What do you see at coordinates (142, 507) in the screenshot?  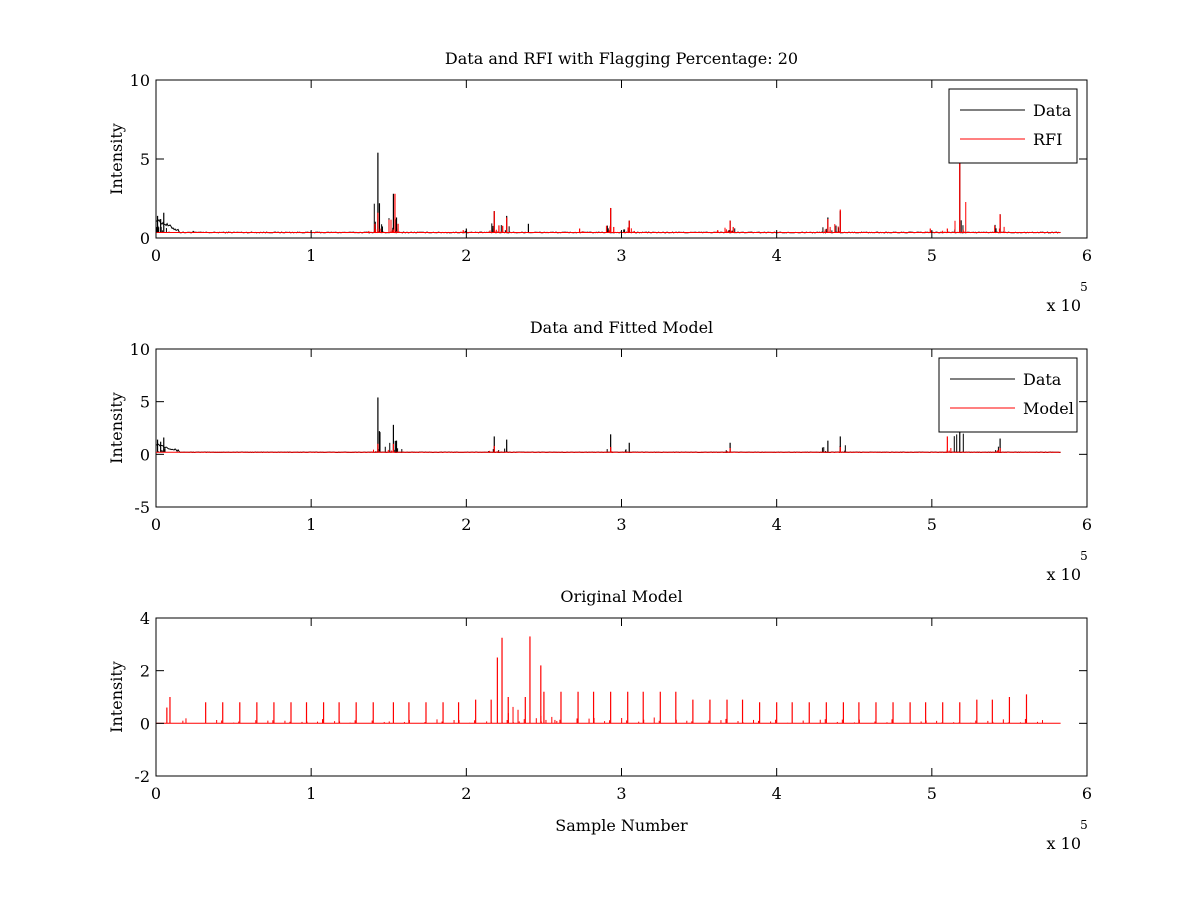 I see `y-tick-label: -5` at bounding box center [142, 507].